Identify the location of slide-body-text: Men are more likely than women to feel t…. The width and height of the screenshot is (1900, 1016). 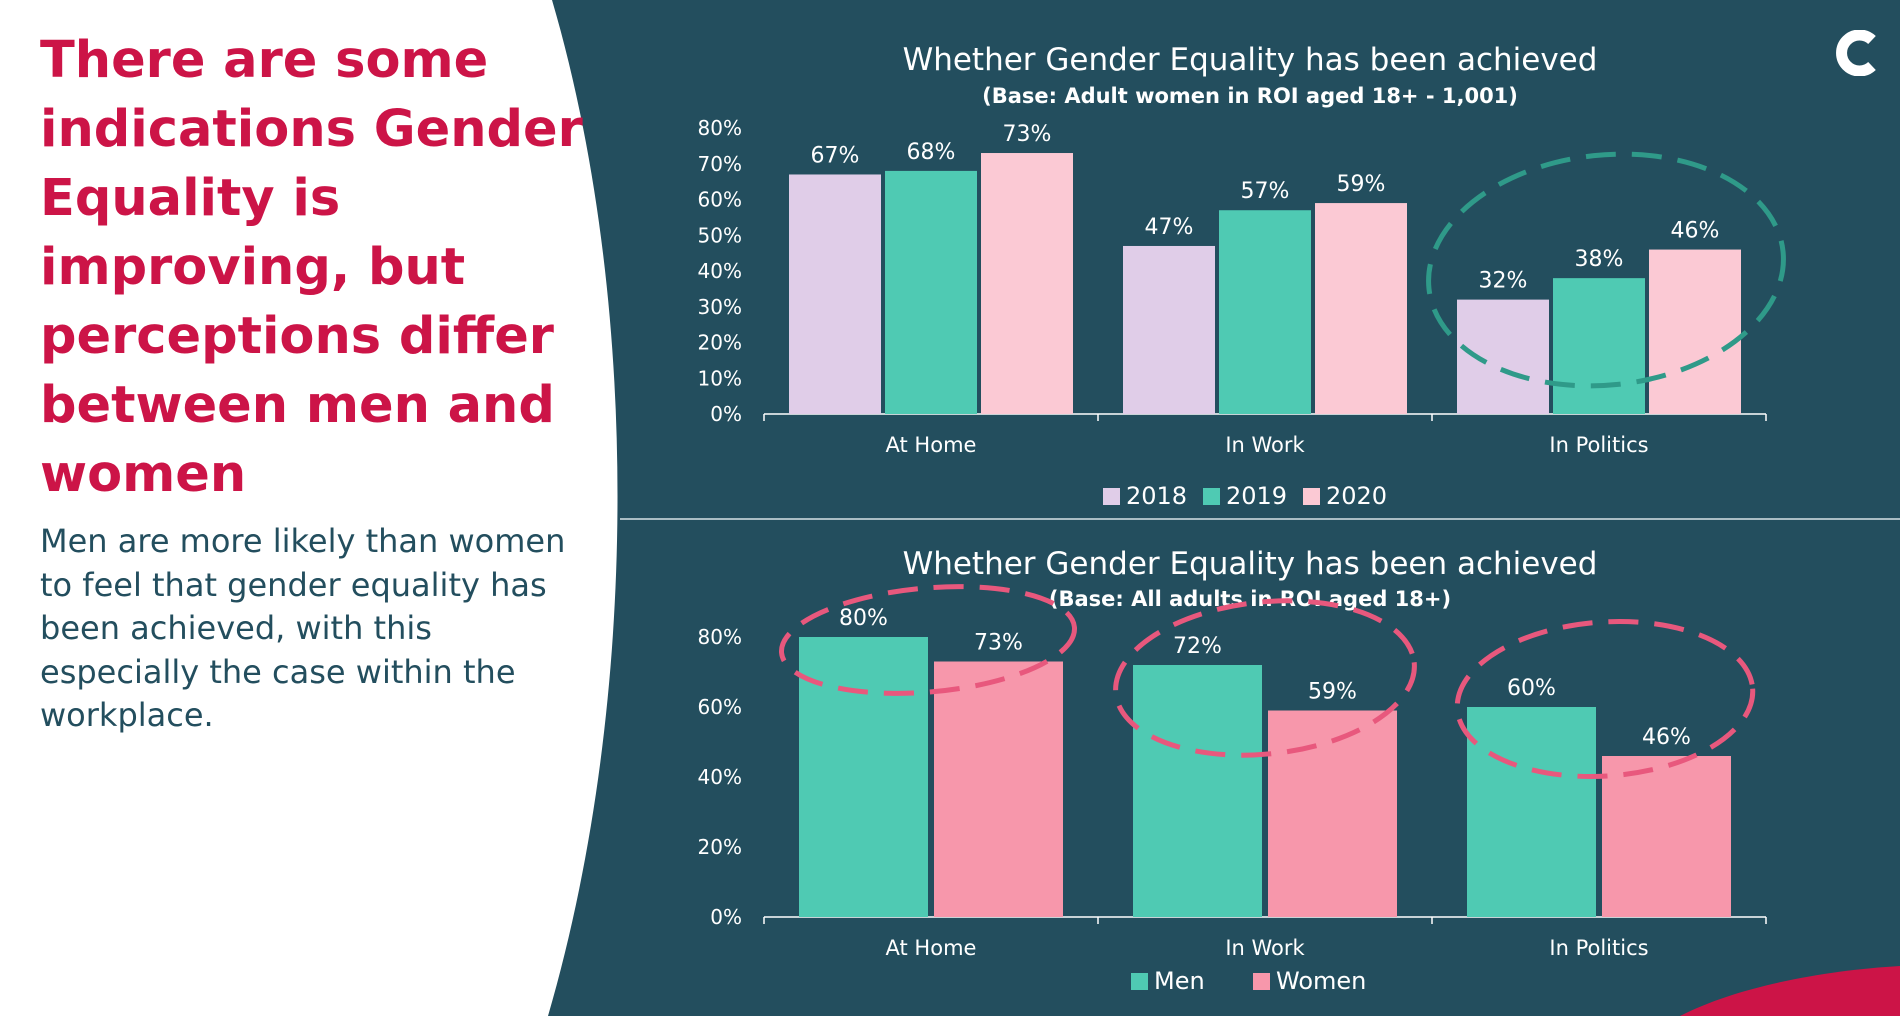
(303, 628).